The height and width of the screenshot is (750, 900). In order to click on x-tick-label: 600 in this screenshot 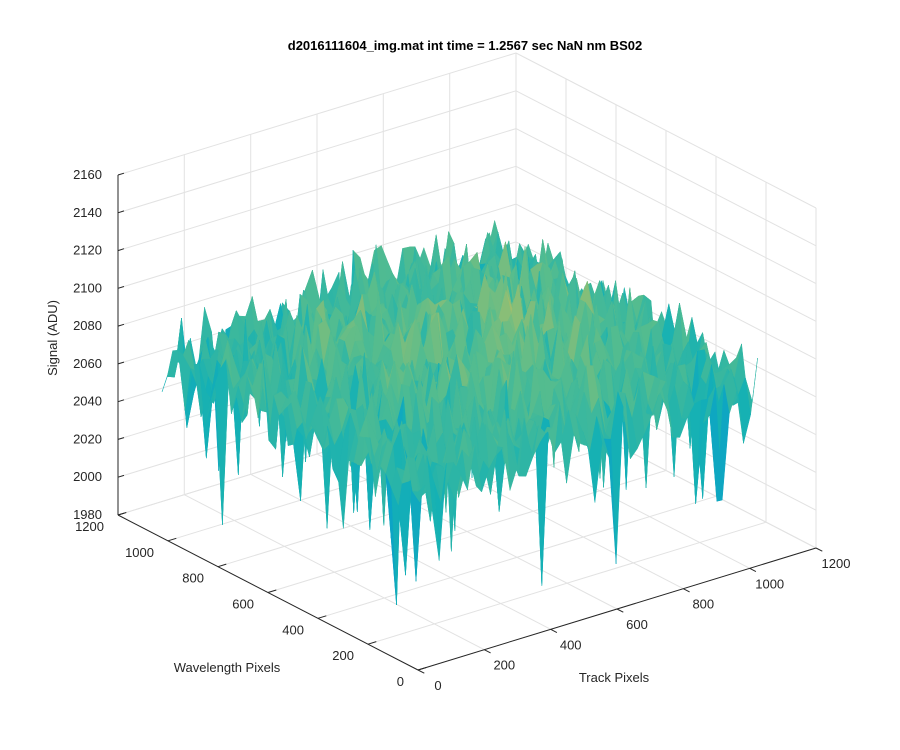, I will do `click(637, 624)`.